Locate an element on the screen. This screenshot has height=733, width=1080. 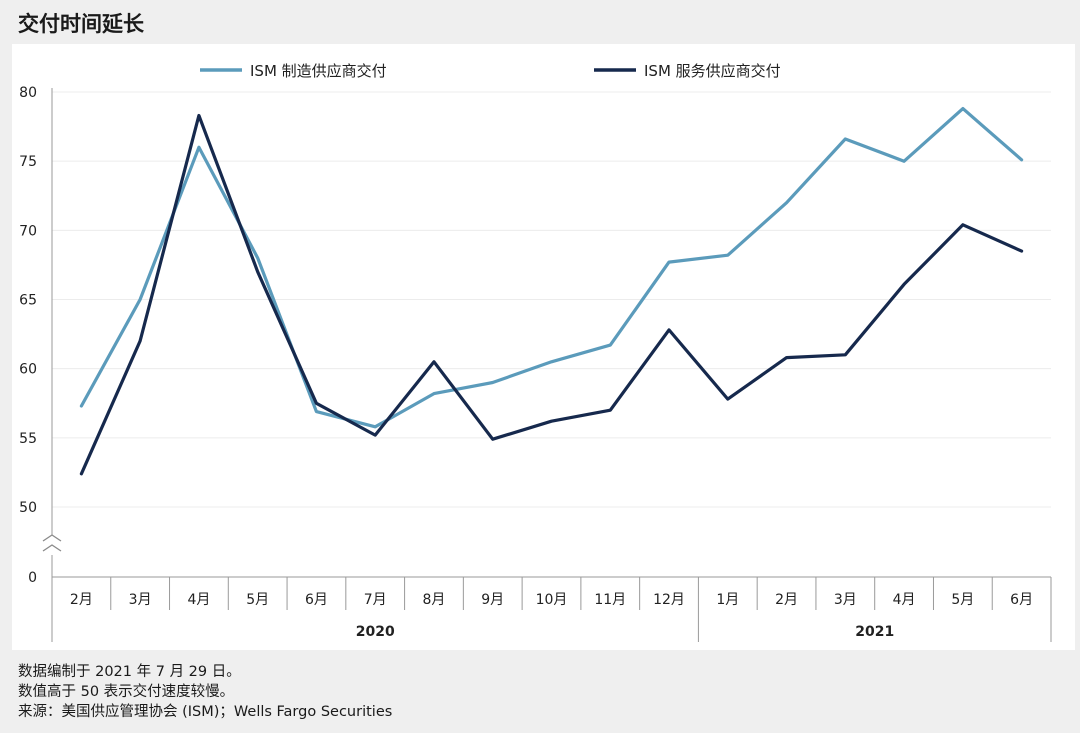
legend-label-1: ISM 制造供应商交付 is located at coordinates (318, 71).